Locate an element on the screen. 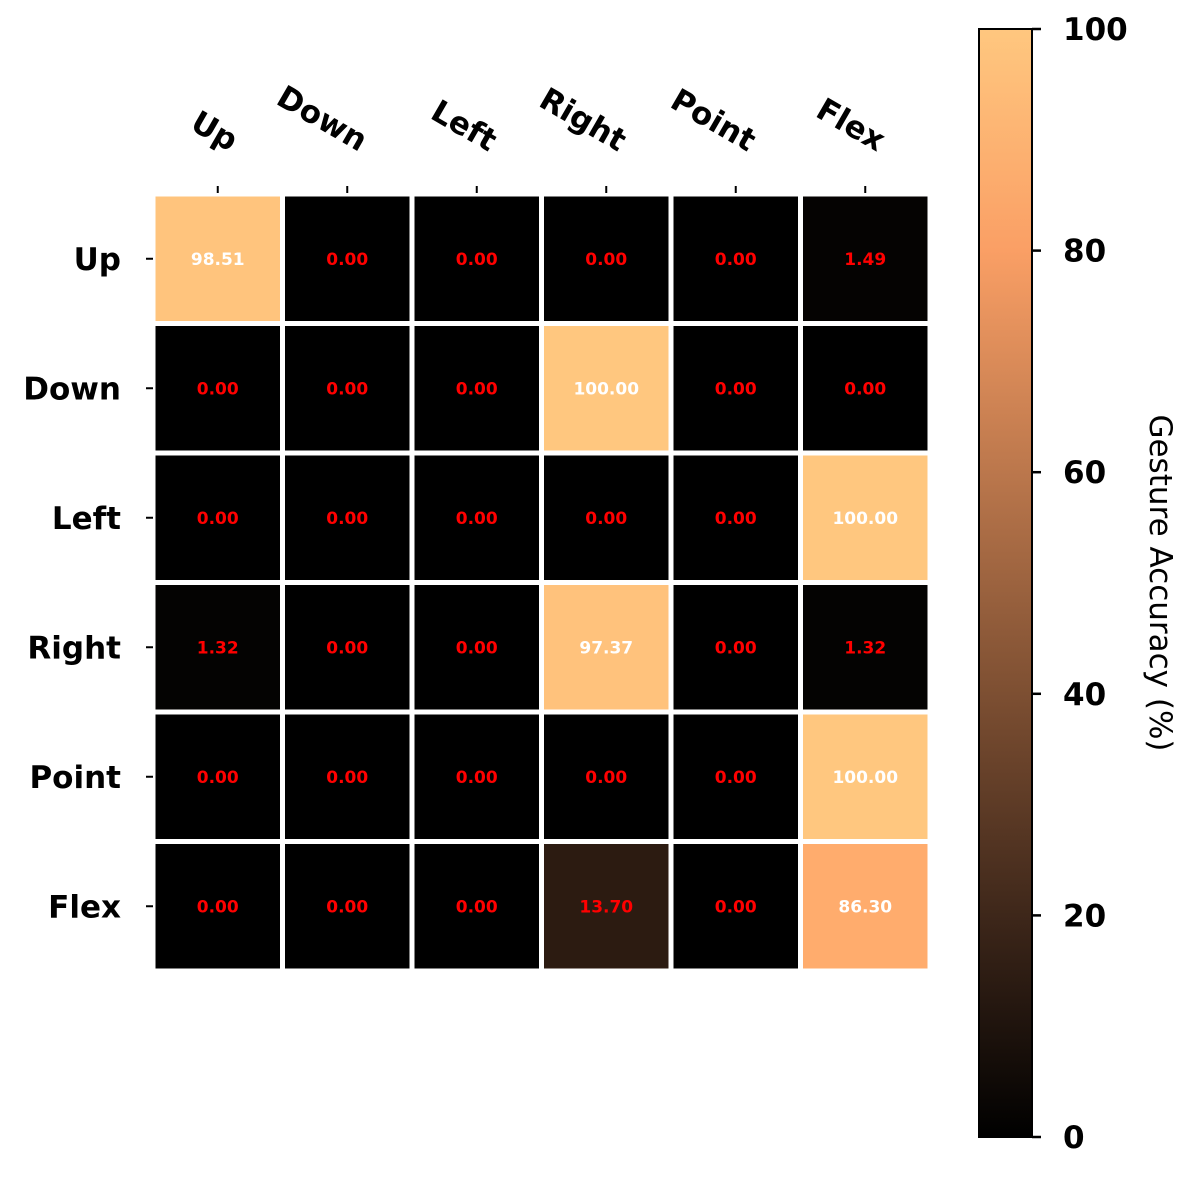  y-axis-ticks: Up Down Left Right Point Flex is located at coordinates (88, 583).